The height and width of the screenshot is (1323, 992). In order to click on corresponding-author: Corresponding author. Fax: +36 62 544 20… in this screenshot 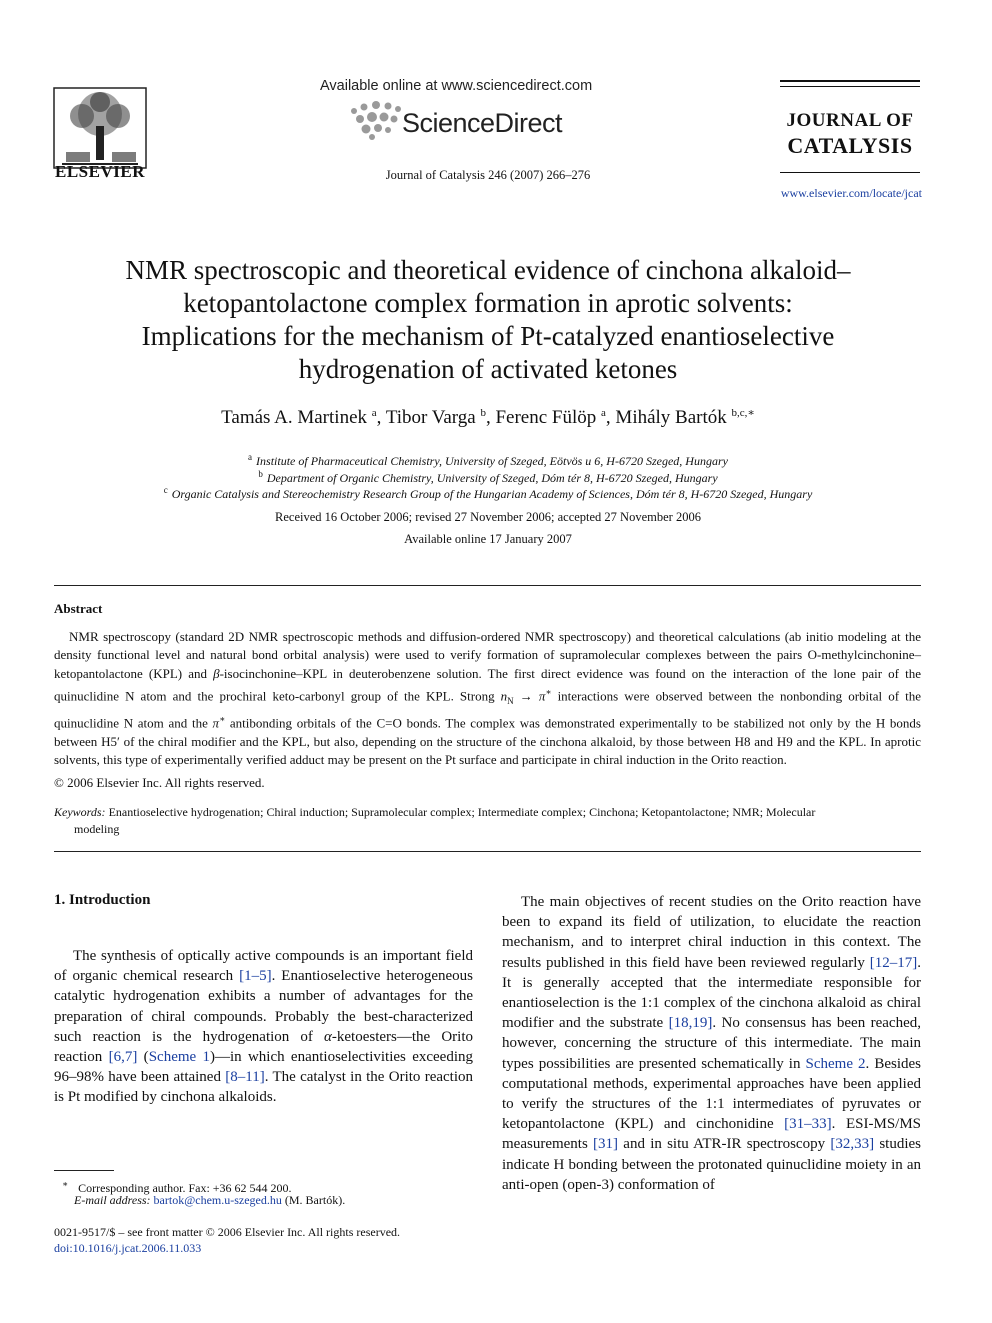, I will do `click(185, 1188)`.